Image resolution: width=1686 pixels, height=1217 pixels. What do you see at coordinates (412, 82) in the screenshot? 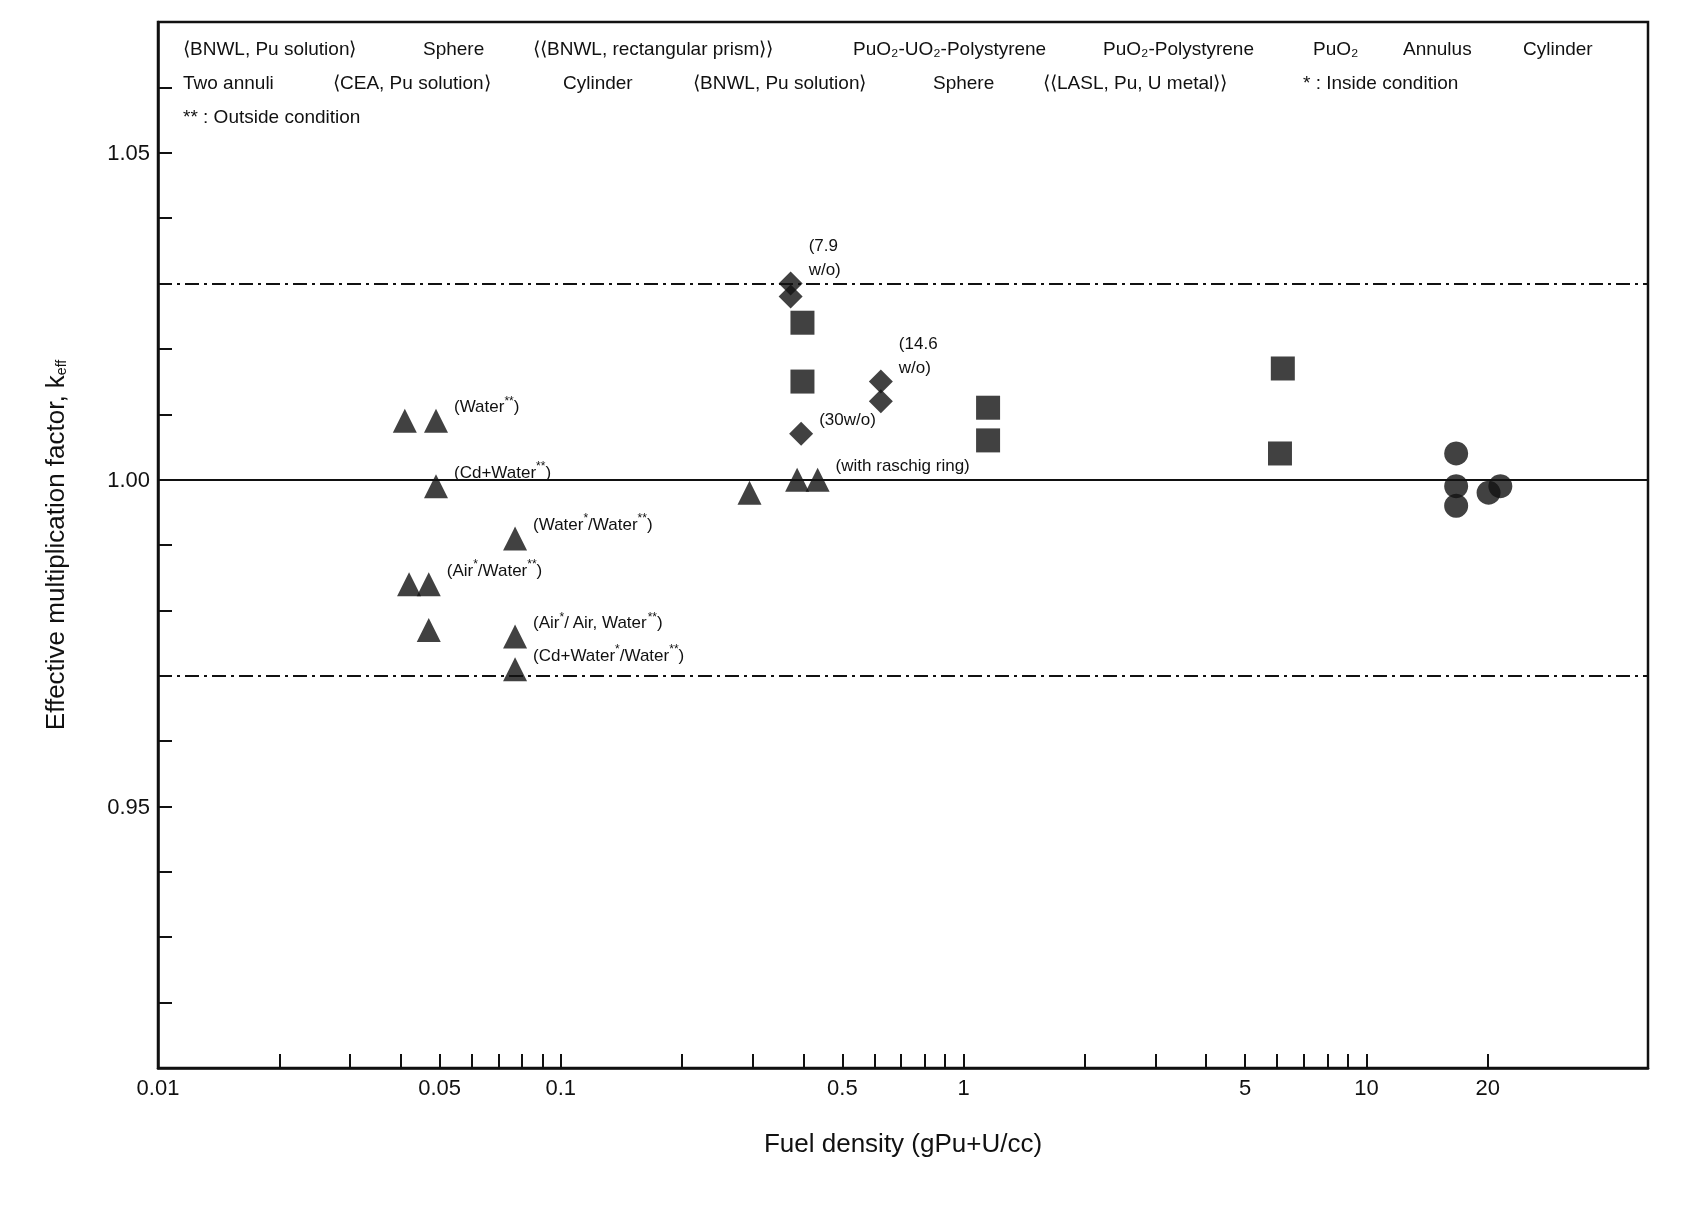
I see `annotation: ⟨CEA, Pu solution⟩` at bounding box center [412, 82].